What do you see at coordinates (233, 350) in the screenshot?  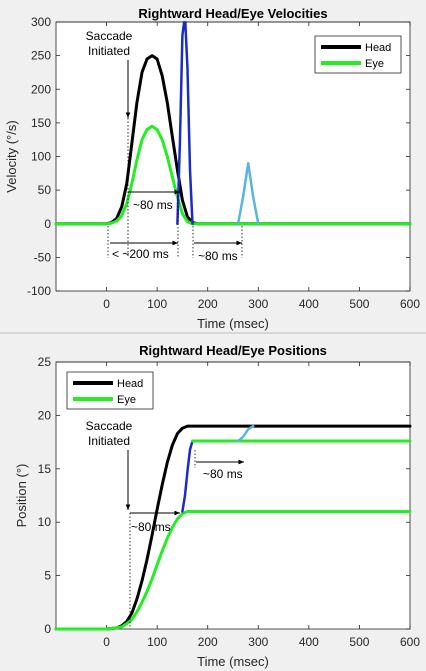 I see `chart-title-top: Rightward Head/Eye Positions` at bounding box center [233, 350].